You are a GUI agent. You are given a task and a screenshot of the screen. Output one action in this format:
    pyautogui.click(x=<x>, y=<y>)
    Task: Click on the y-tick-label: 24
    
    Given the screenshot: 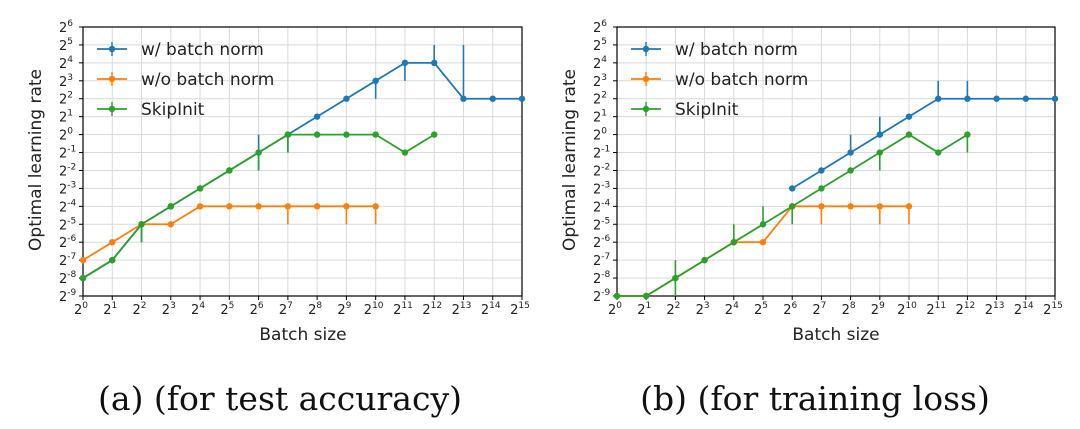 What is the action you would take?
    pyautogui.click(x=66, y=63)
    